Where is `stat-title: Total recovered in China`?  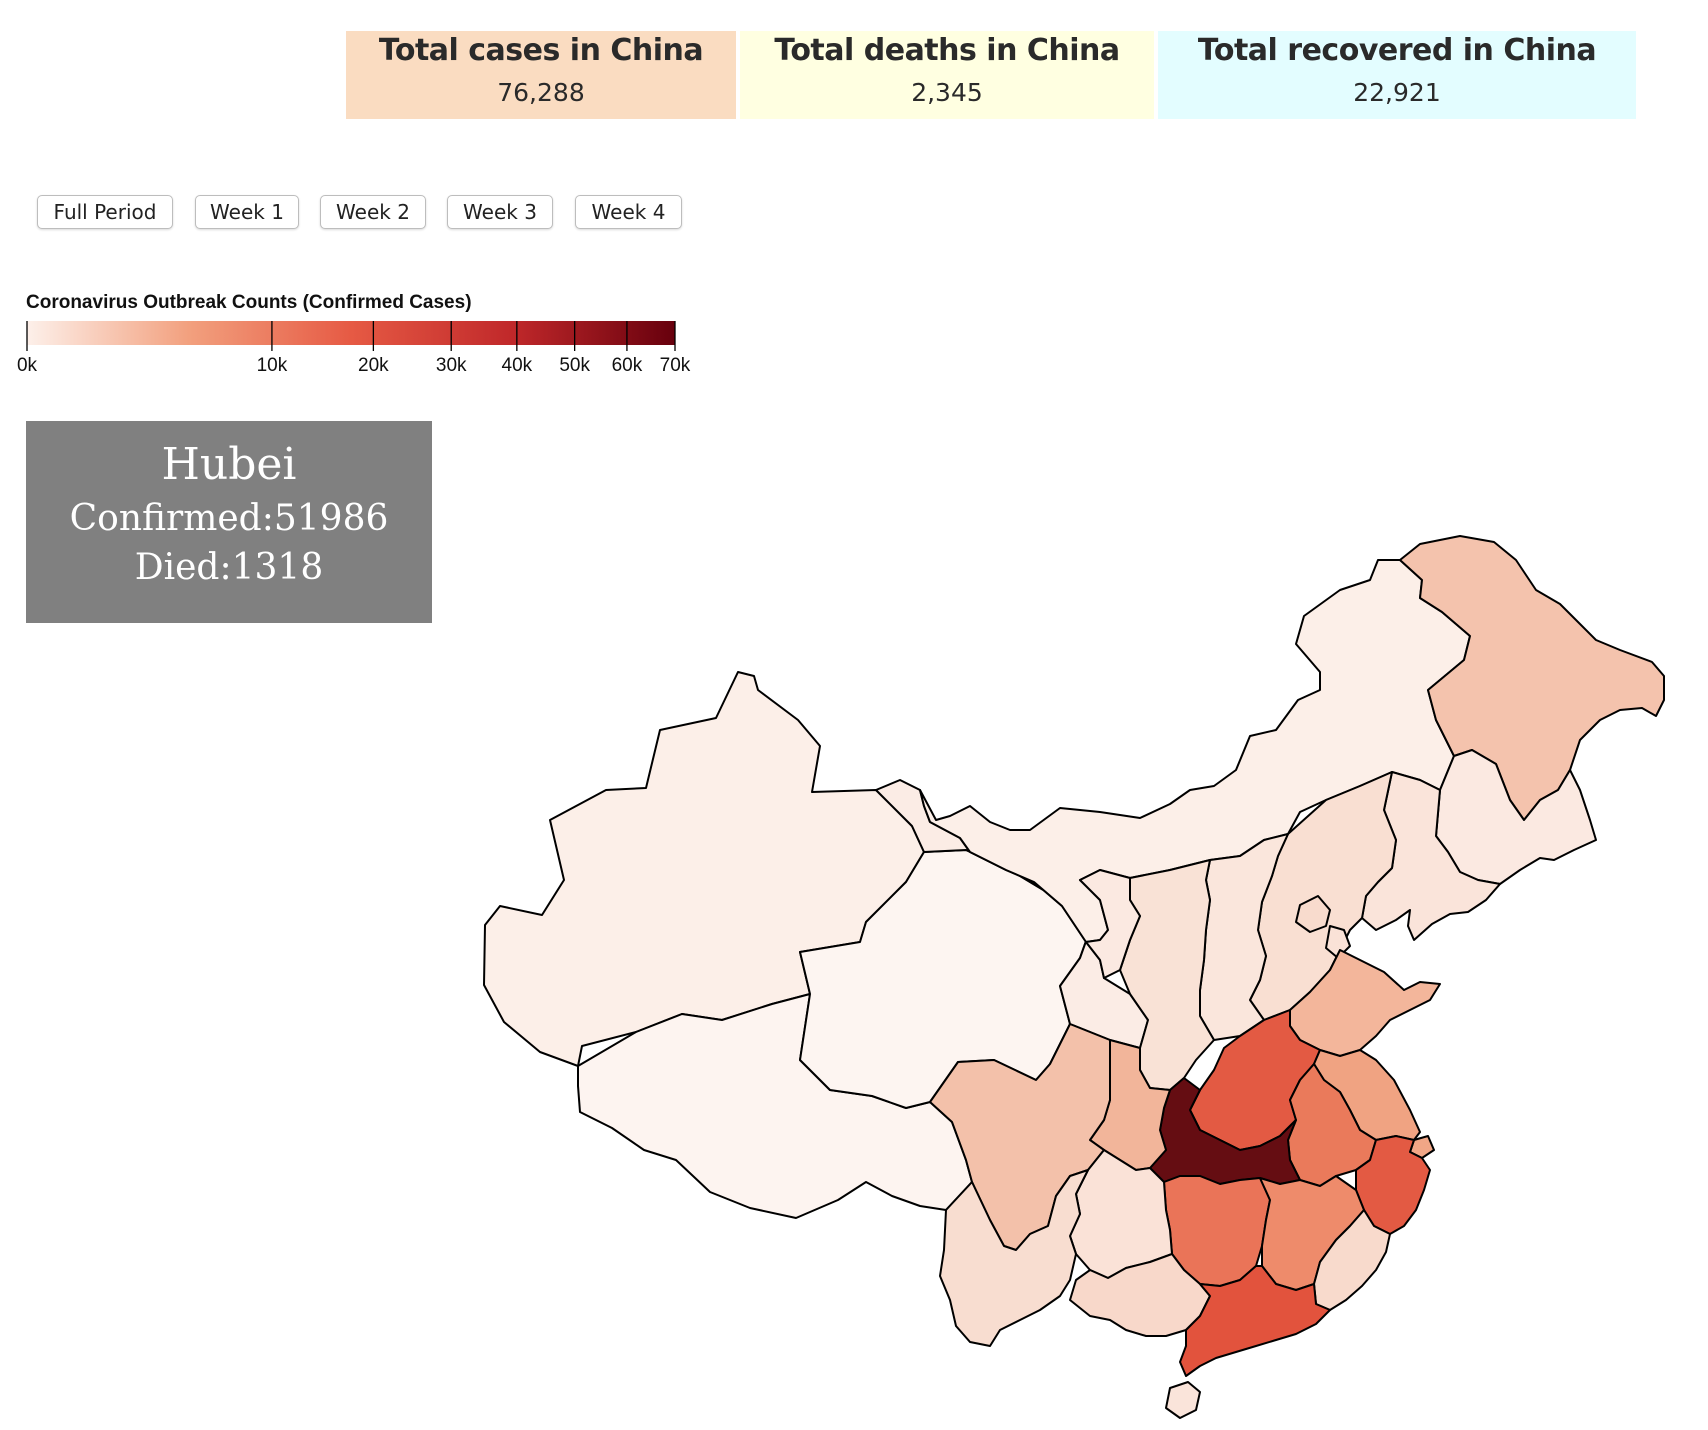 stat-title: Total recovered in China is located at coordinates (1397, 50).